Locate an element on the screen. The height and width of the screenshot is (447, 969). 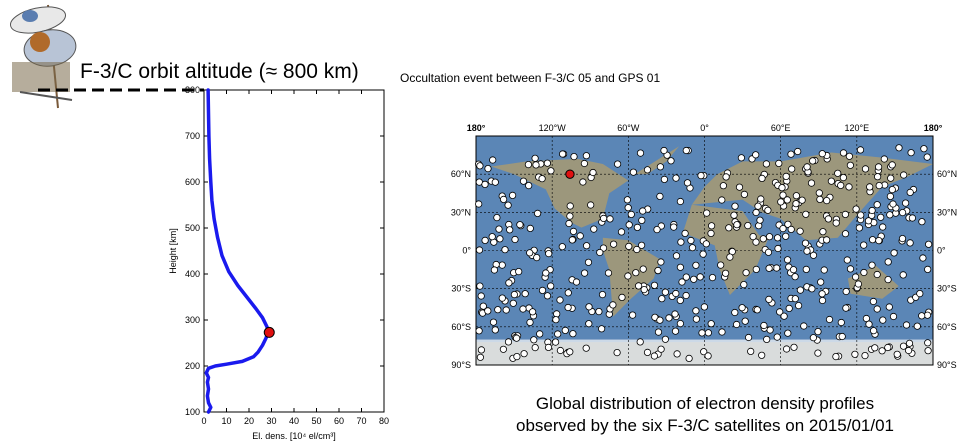
latitude-tick-label-left: 30°N is located at coordinates (461, 212).